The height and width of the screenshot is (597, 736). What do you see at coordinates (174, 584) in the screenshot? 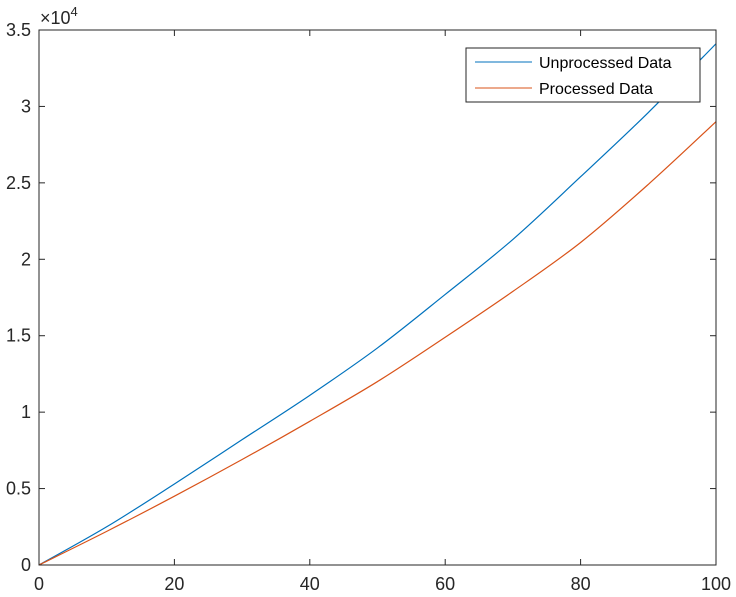
I see `x-tick-label: 20` at bounding box center [174, 584].